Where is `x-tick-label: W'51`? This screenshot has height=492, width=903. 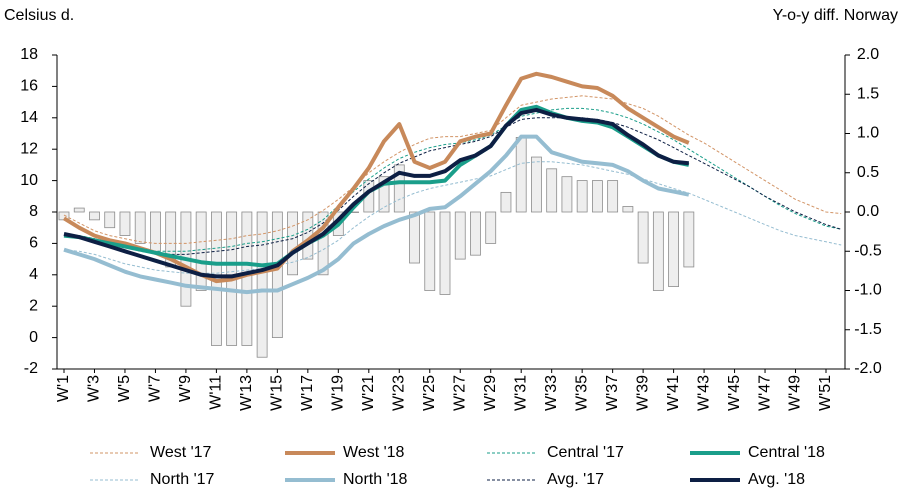
x-tick-label: W'51 is located at coordinates (825, 393).